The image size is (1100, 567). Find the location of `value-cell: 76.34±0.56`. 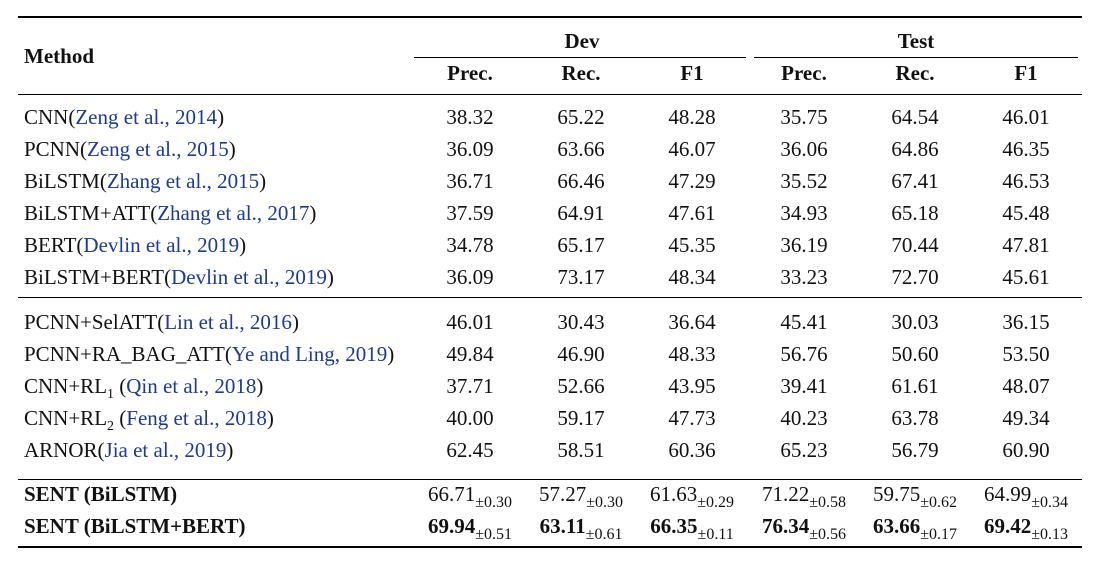

value-cell: 76.34±0.56 is located at coordinates (804, 527).